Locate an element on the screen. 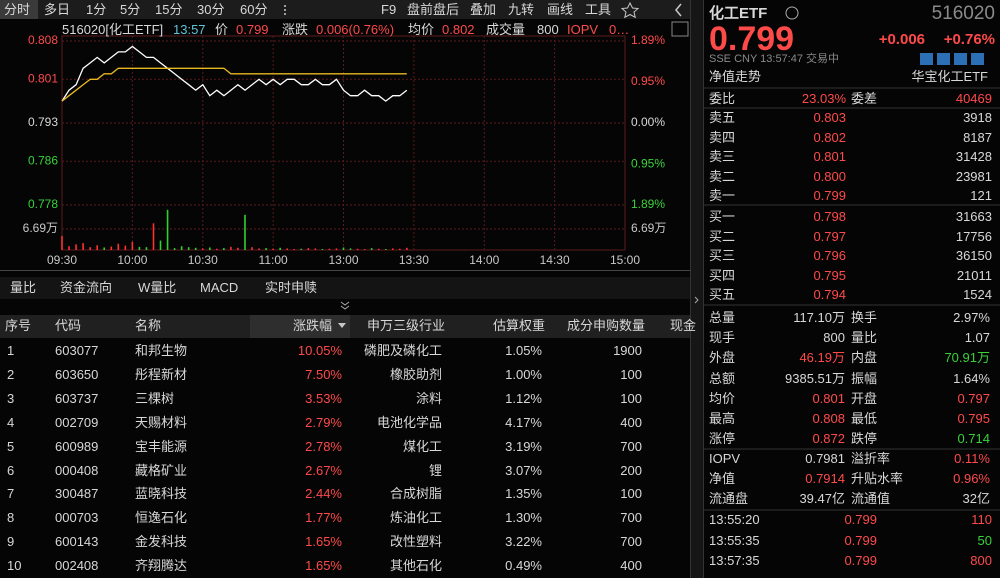 This screenshot has height=578, width=1000. tool-button: 盘前盘后 is located at coordinates (433, 9).